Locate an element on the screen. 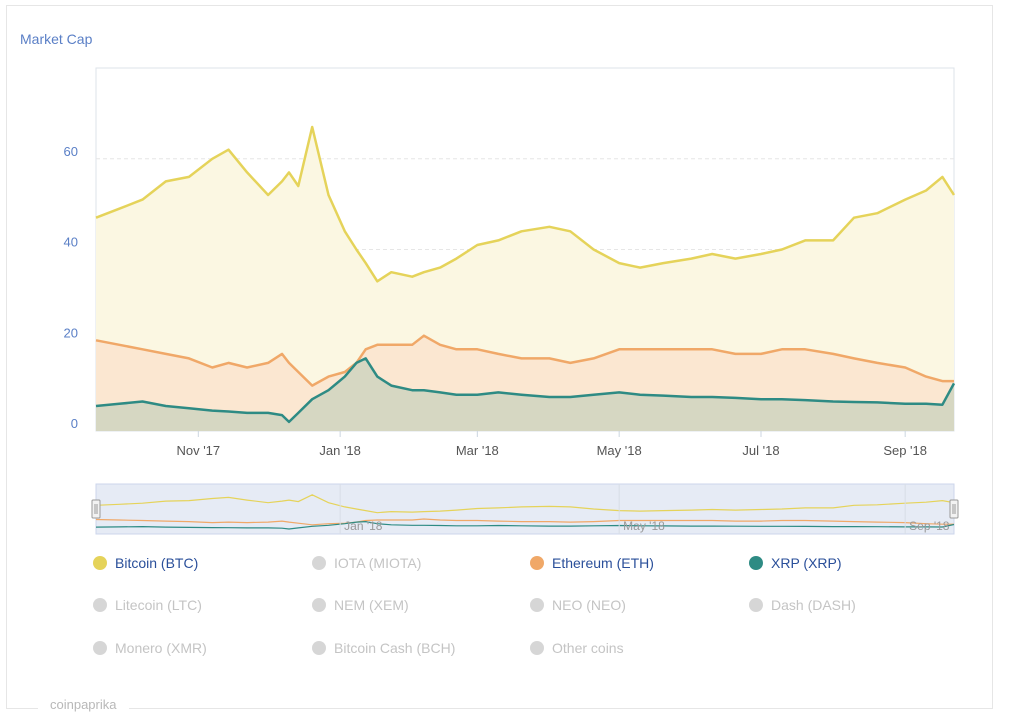 This screenshot has width=1011, height=724. xrp-line is located at coordinates (525, 390).